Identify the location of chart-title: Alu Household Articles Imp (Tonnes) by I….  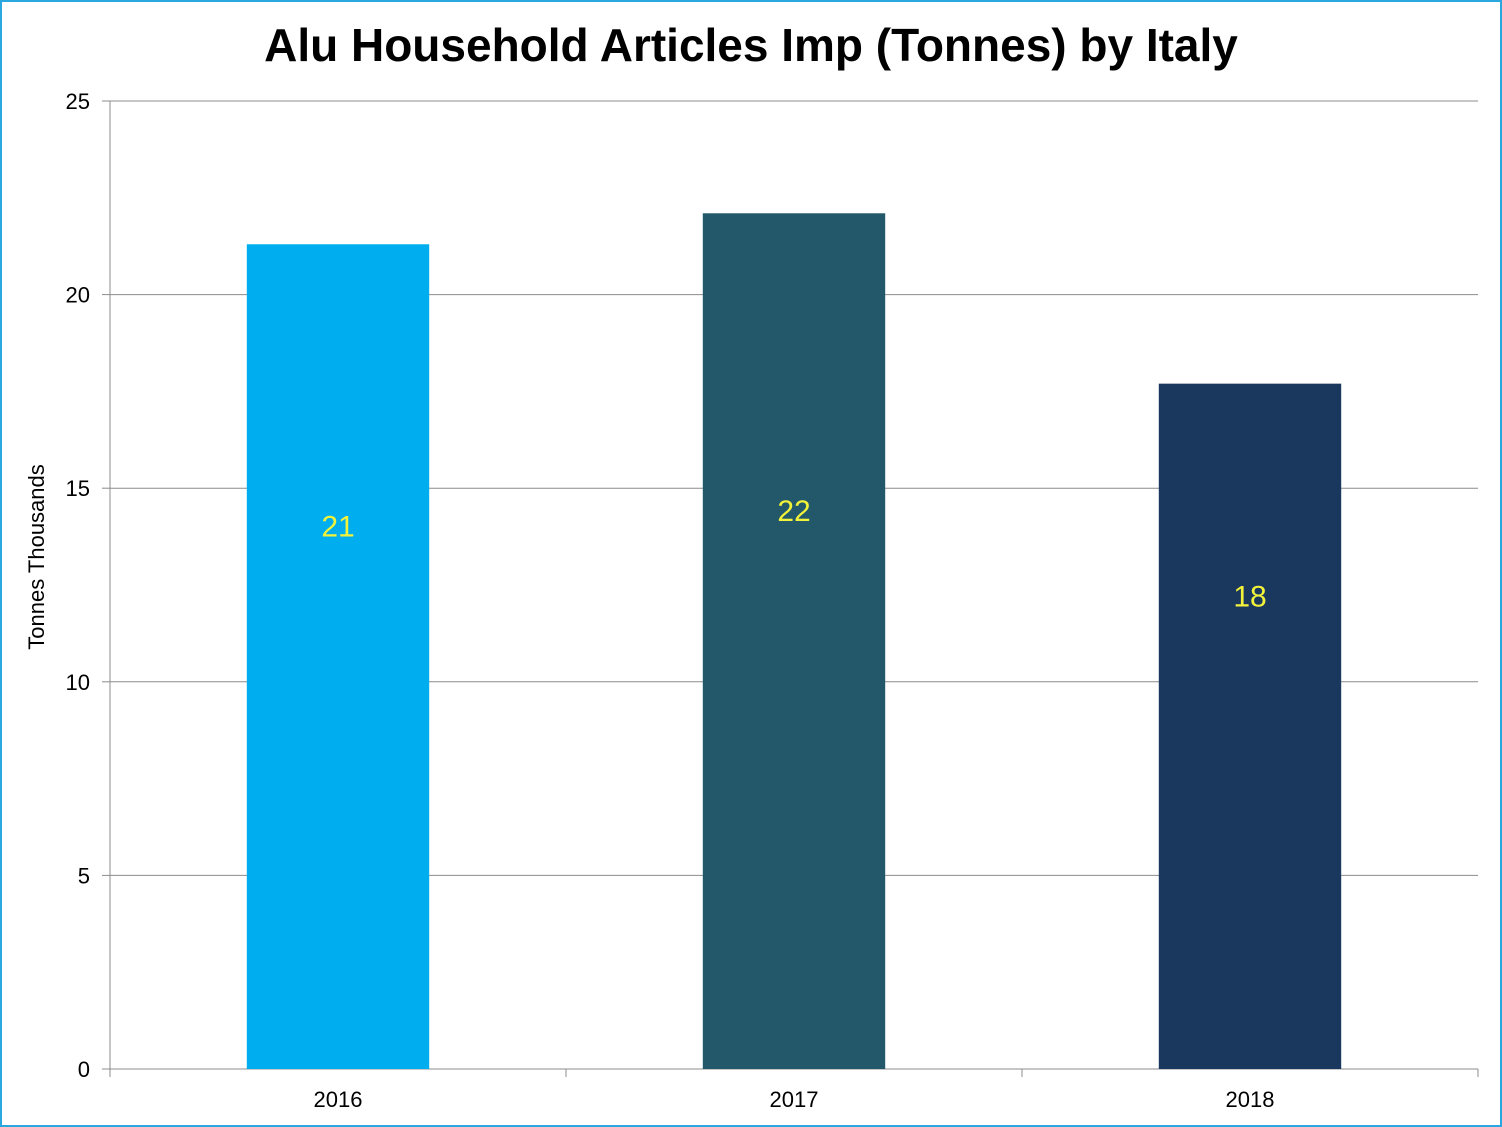
(751, 45).